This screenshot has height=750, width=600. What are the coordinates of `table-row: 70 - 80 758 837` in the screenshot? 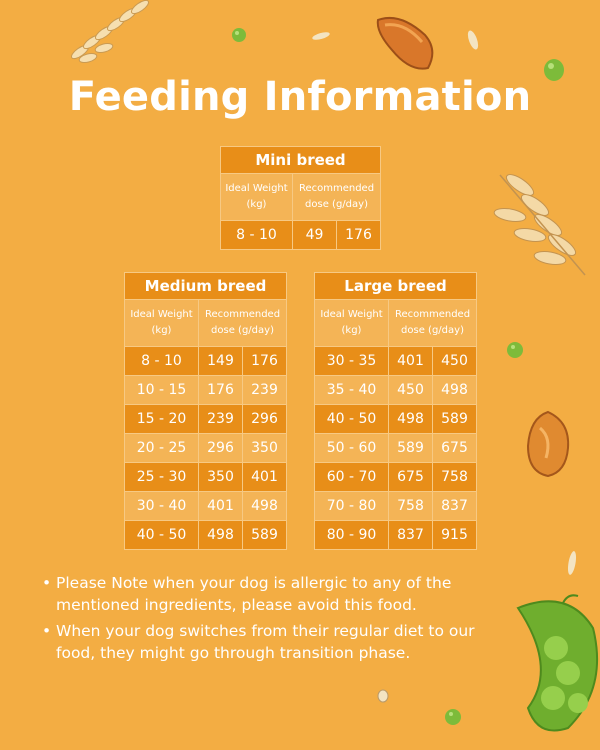 It's located at (396, 506).